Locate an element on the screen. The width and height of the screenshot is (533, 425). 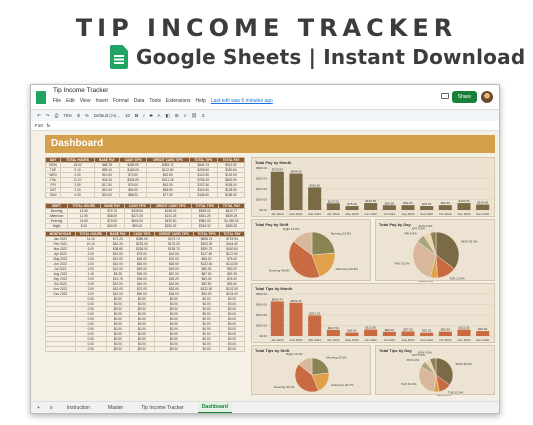
menu-insert: Insert is located at coordinates (101, 101).